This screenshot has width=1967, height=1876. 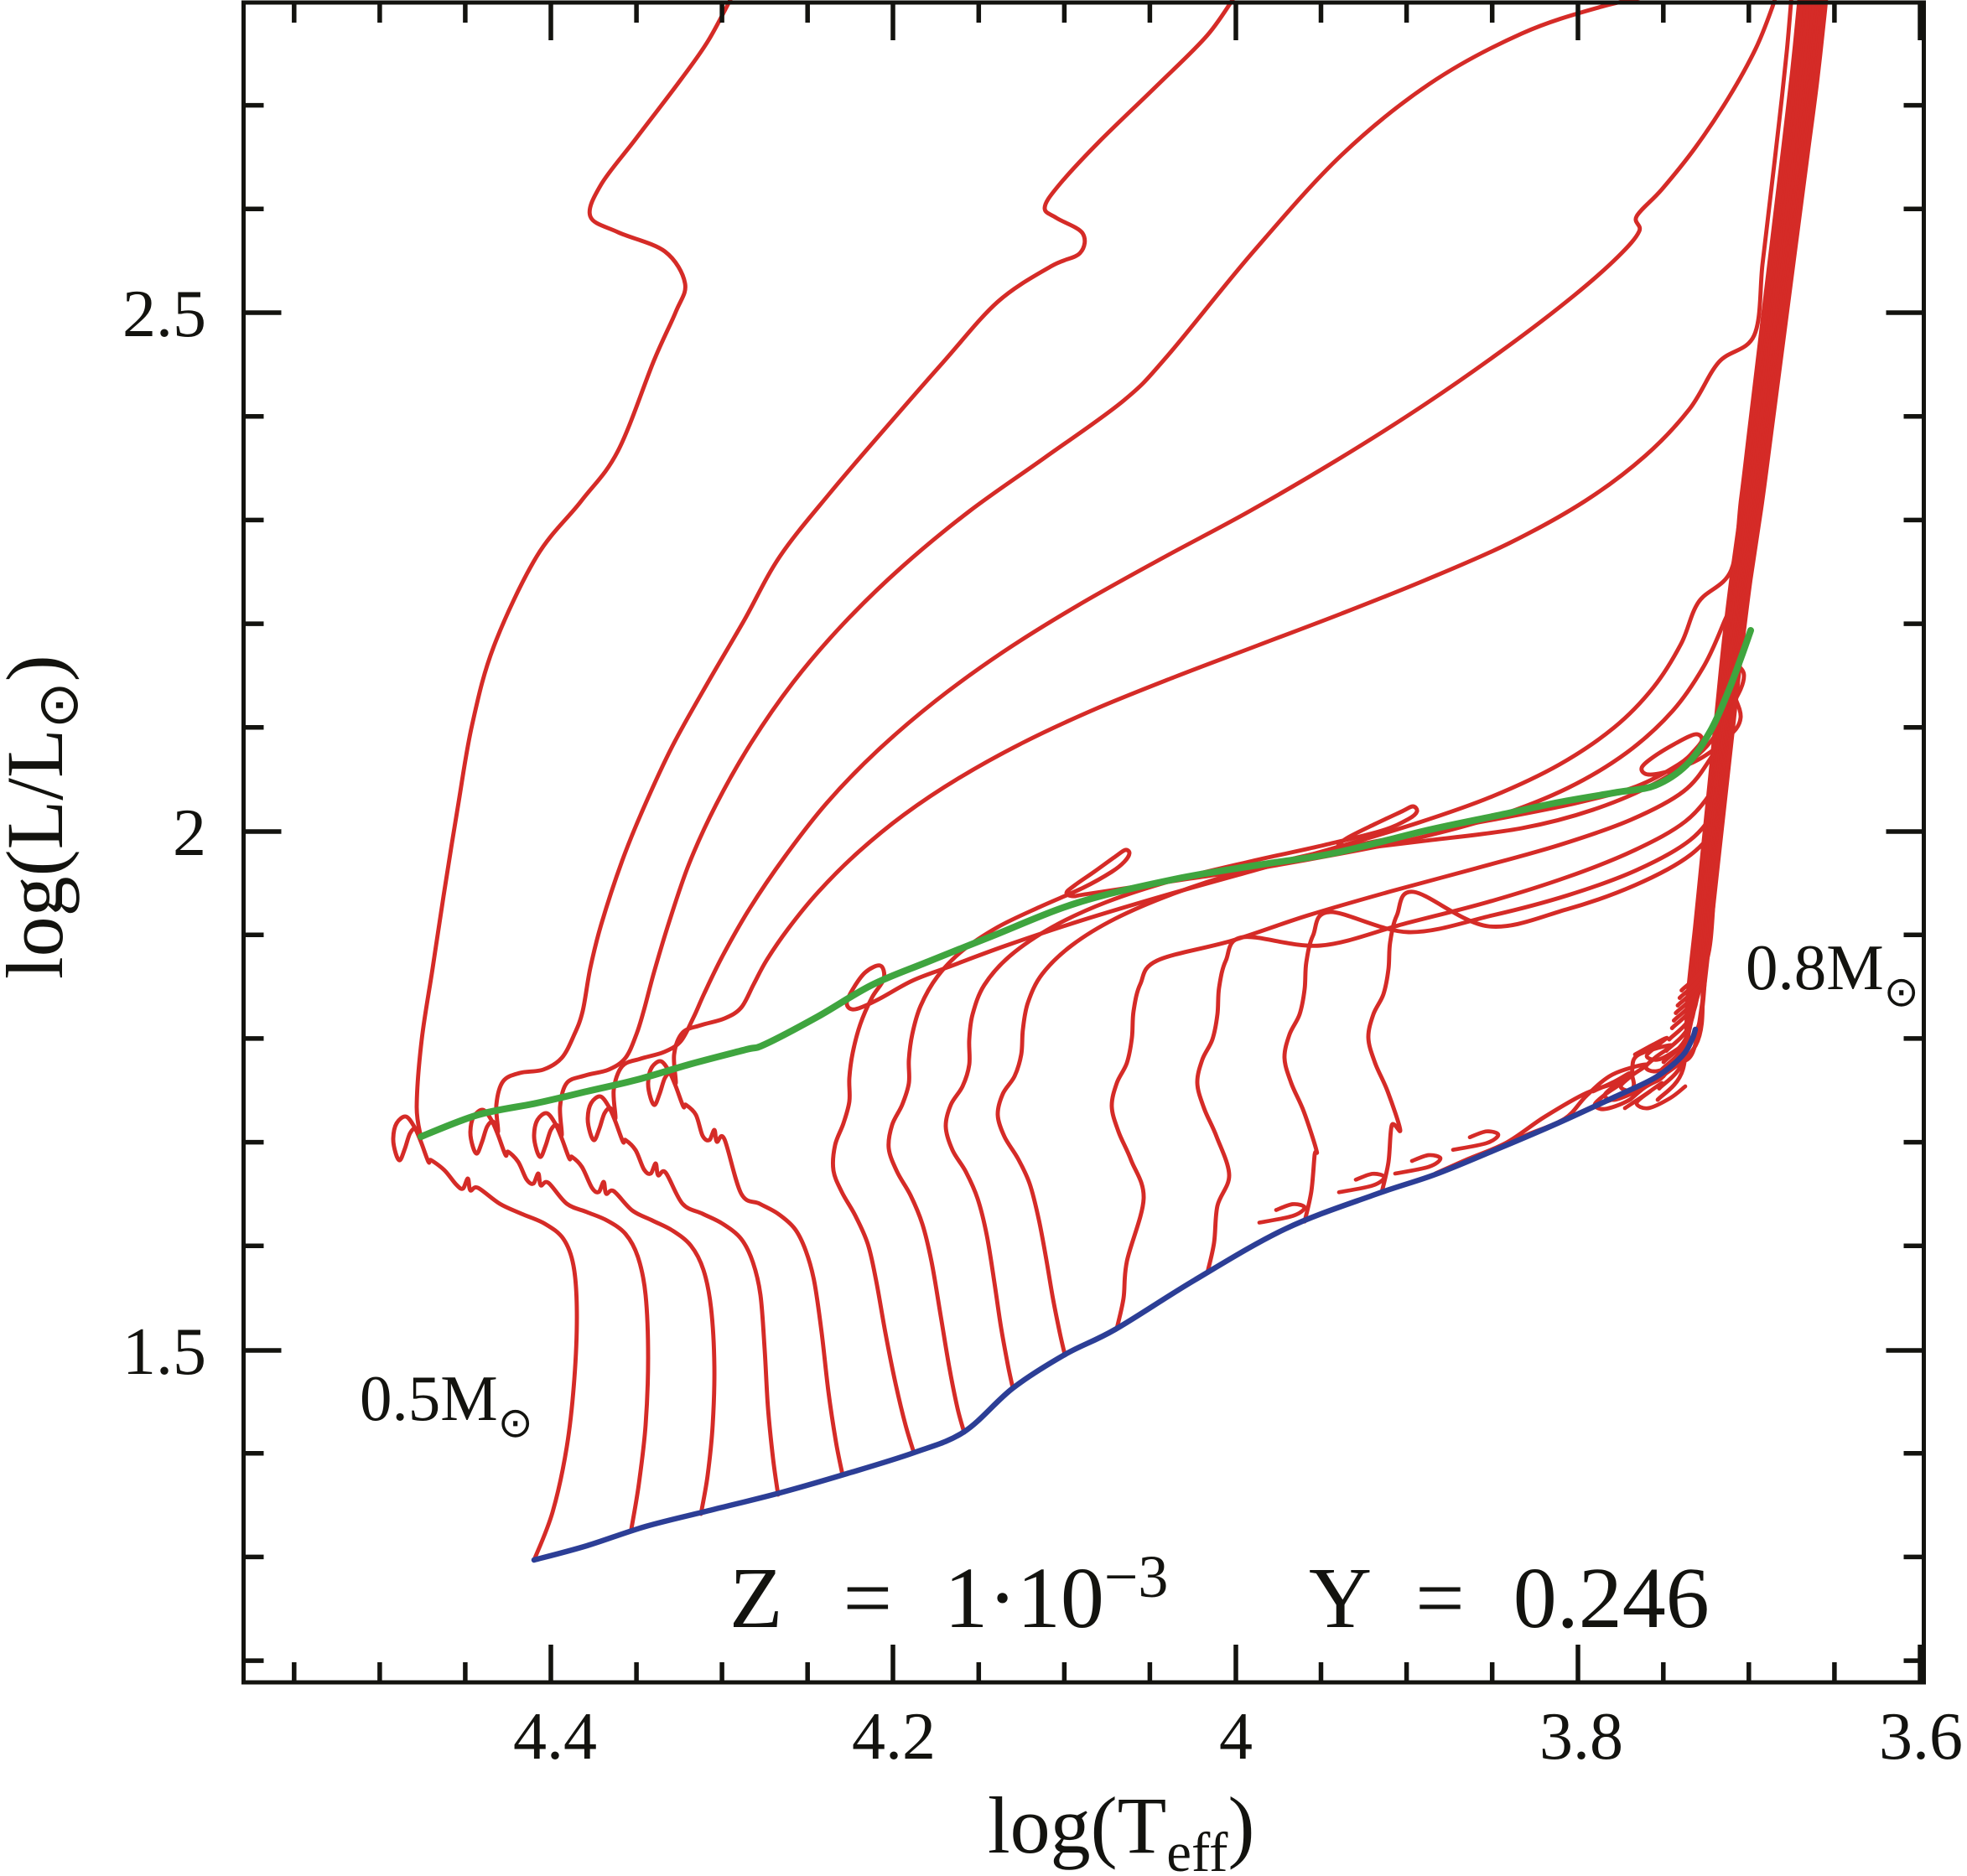 I want to click on svg-text: 2.5, so click(x=164, y=314).